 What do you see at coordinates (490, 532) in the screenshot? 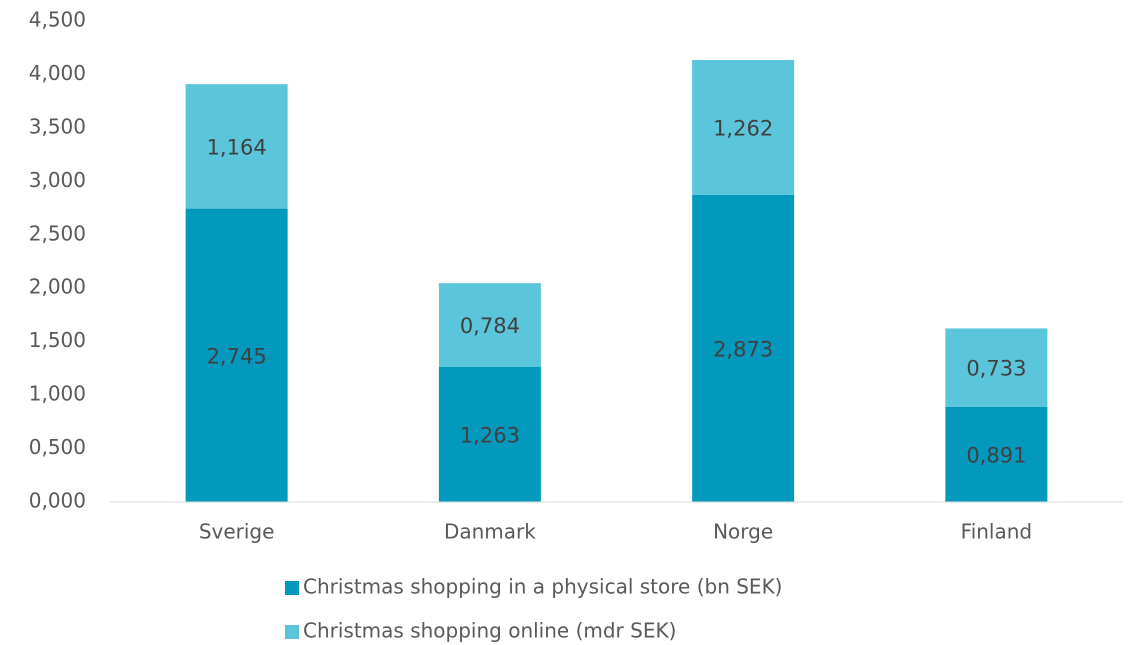
I see `x-tick-label: Danmark` at bounding box center [490, 532].